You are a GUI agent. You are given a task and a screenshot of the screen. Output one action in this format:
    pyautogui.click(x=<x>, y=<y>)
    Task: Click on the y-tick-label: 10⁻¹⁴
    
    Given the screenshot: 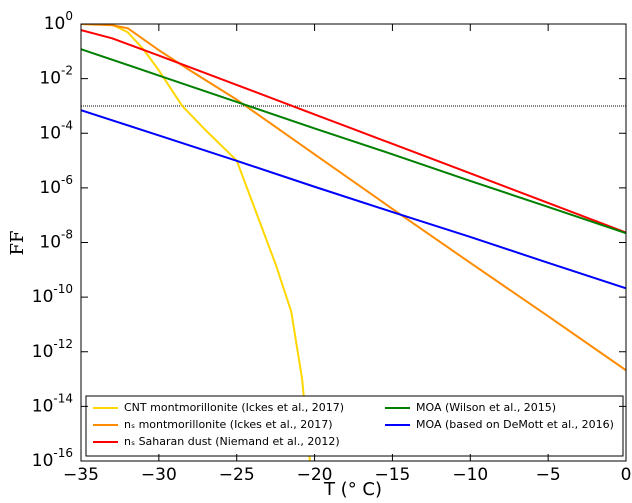 What is the action you would take?
    pyautogui.click(x=52, y=404)
    